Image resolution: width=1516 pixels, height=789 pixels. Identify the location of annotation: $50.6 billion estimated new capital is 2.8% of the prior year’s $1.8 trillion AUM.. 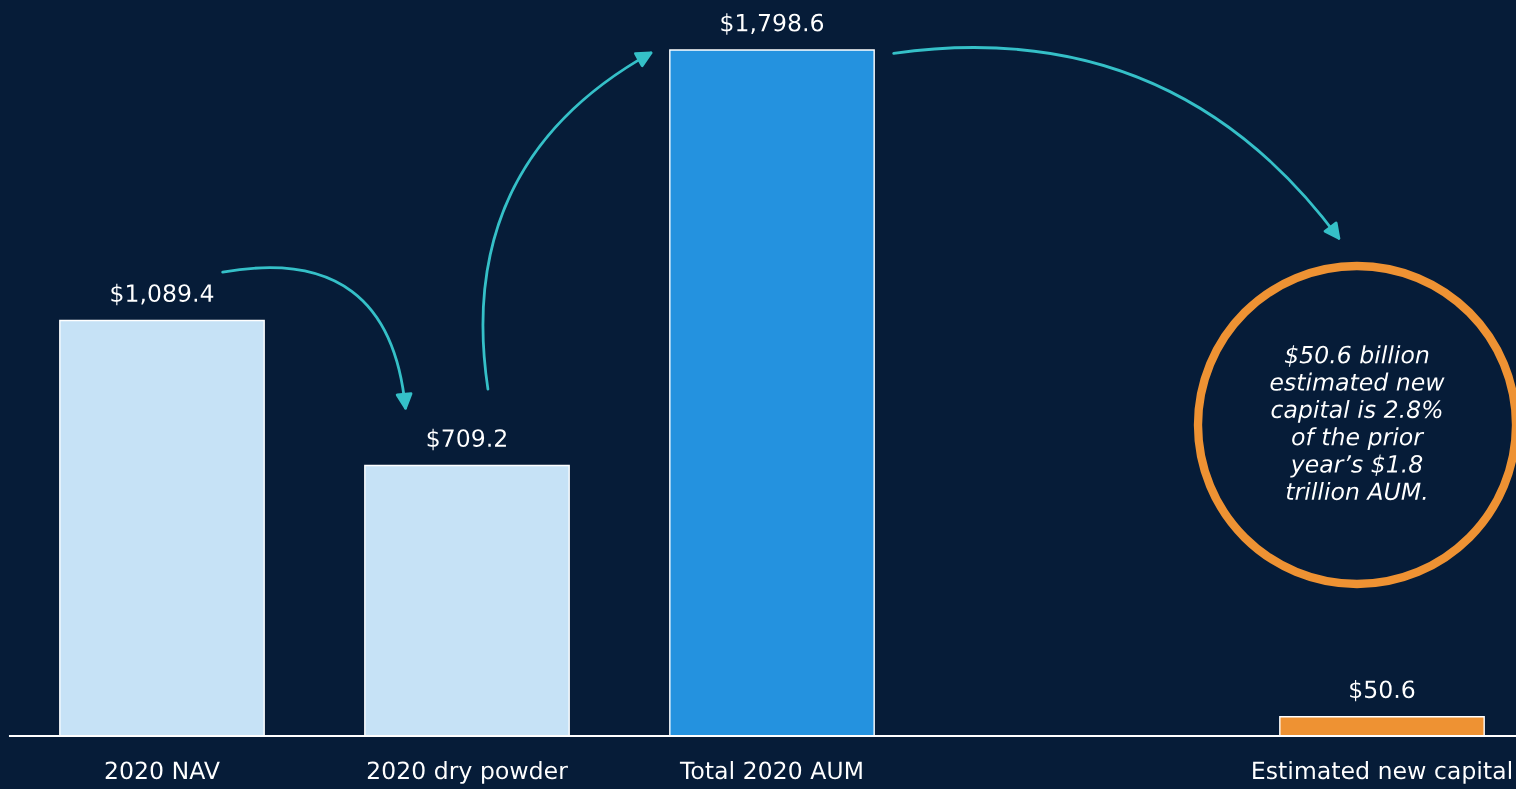
(1357, 423).